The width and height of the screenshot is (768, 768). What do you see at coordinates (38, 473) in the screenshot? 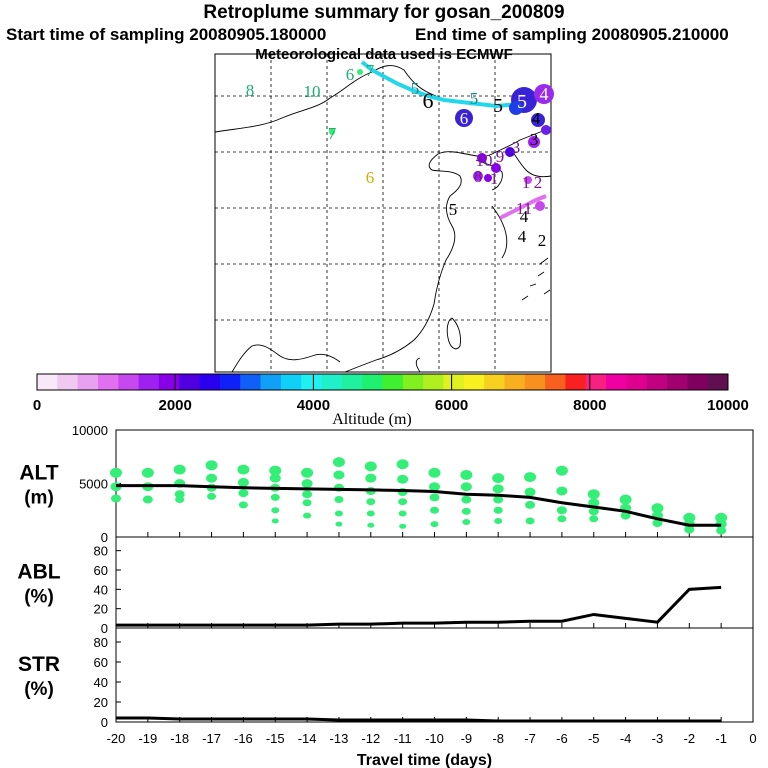
I see `y-axis-label: ALT` at bounding box center [38, 473].